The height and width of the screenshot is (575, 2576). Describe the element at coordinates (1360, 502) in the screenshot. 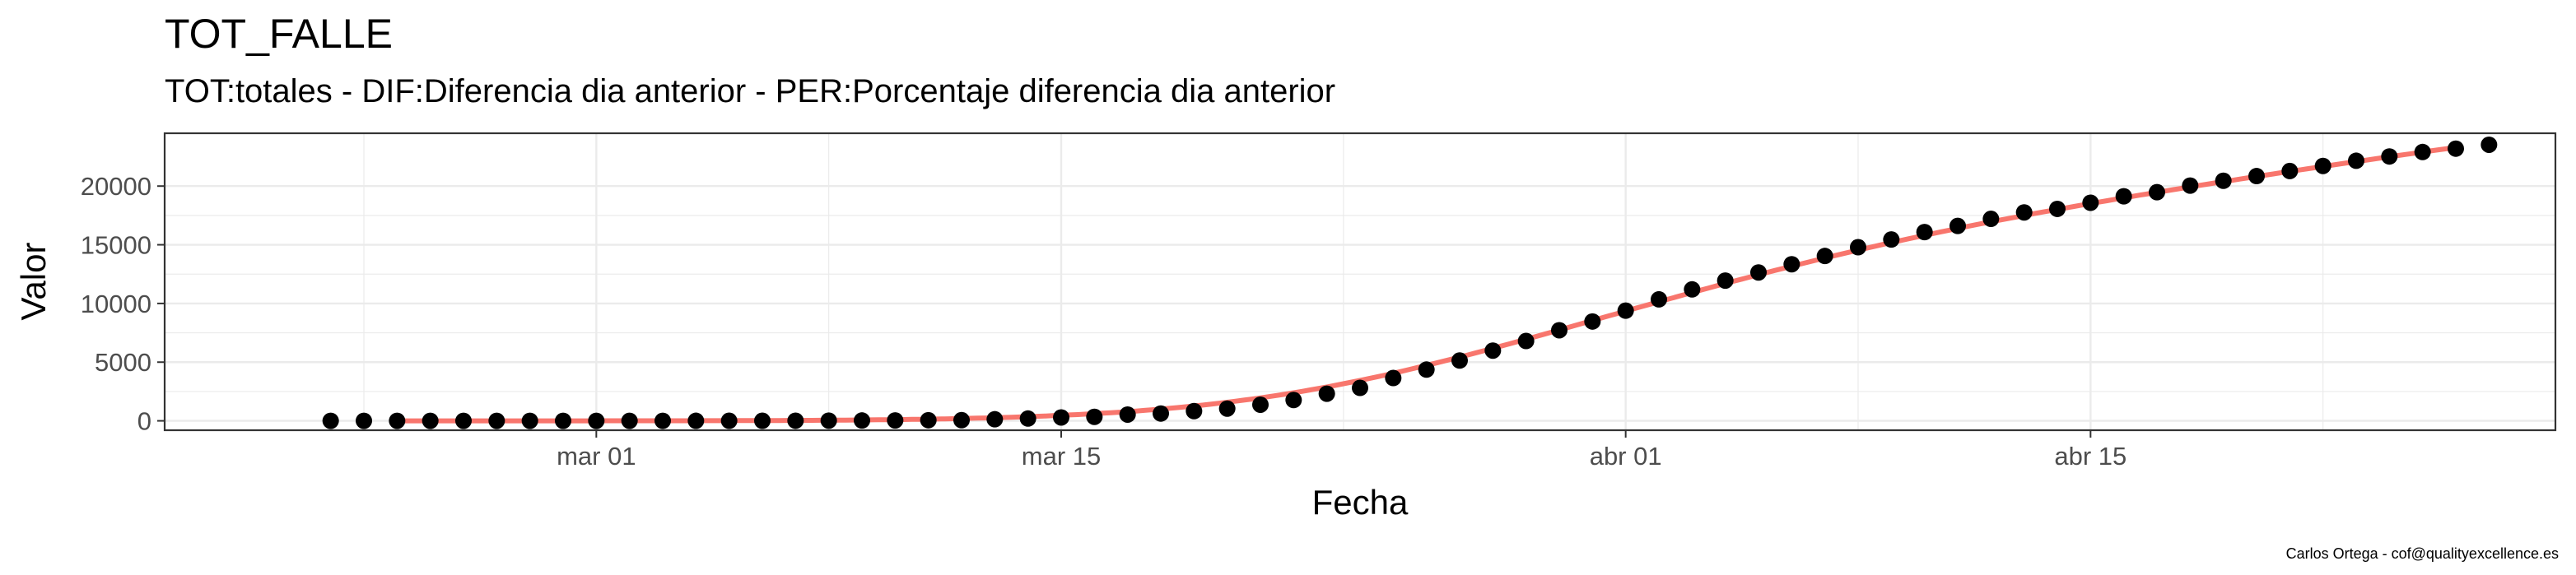

I see `x-axis-title: Fecha` at that location.